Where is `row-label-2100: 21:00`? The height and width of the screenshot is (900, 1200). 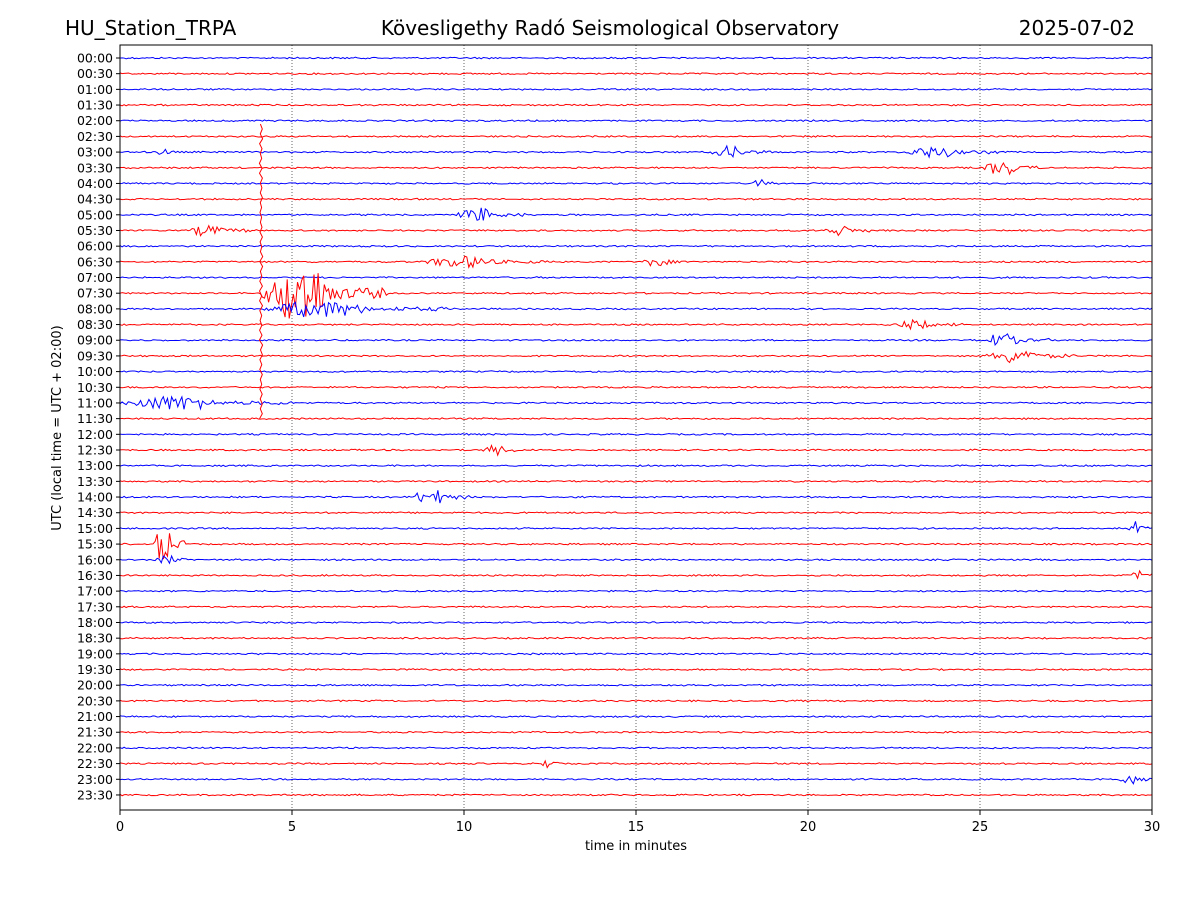 row-label-2100: 21:00 is located at coordinates (95, 716).